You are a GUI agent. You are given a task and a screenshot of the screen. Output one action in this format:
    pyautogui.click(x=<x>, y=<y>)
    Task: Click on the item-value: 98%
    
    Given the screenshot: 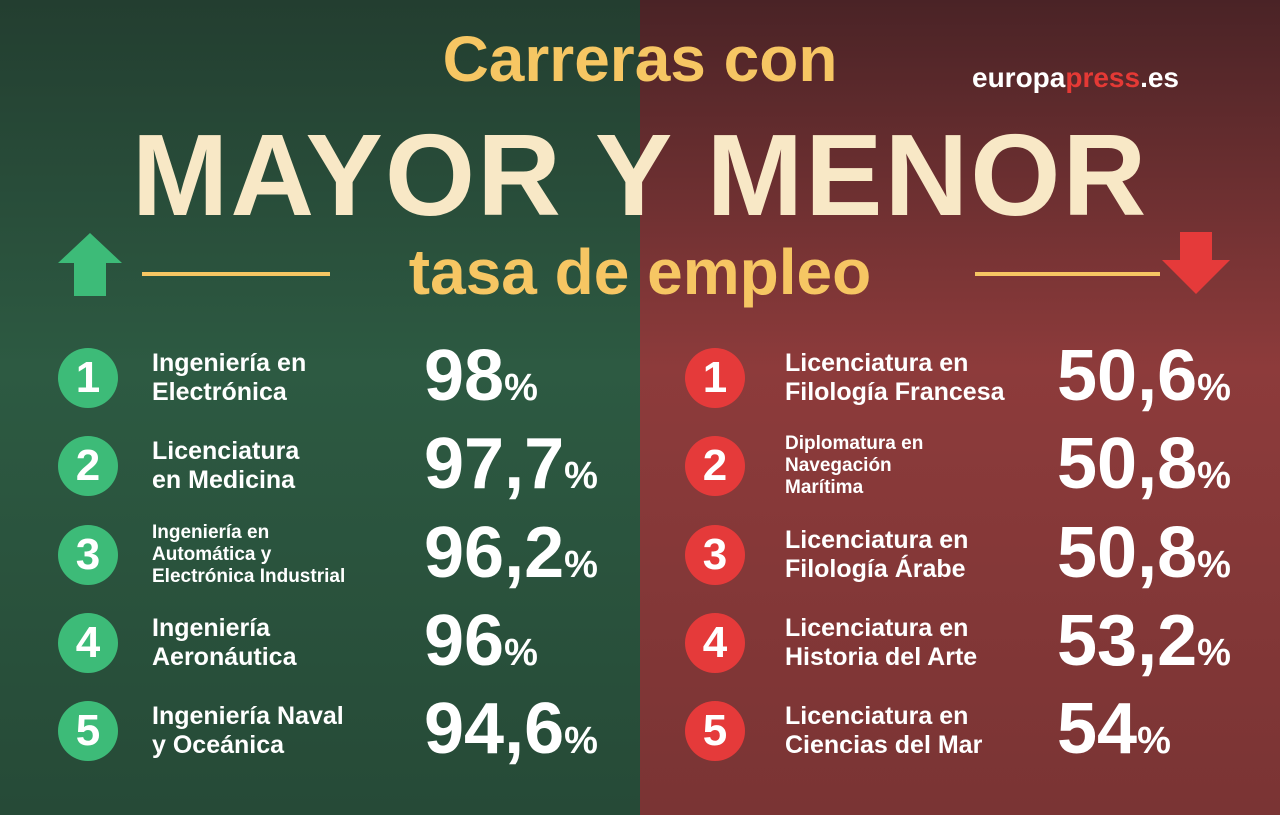 What is the action you would take?
    pyautogui.click(x=481, y=376)
    